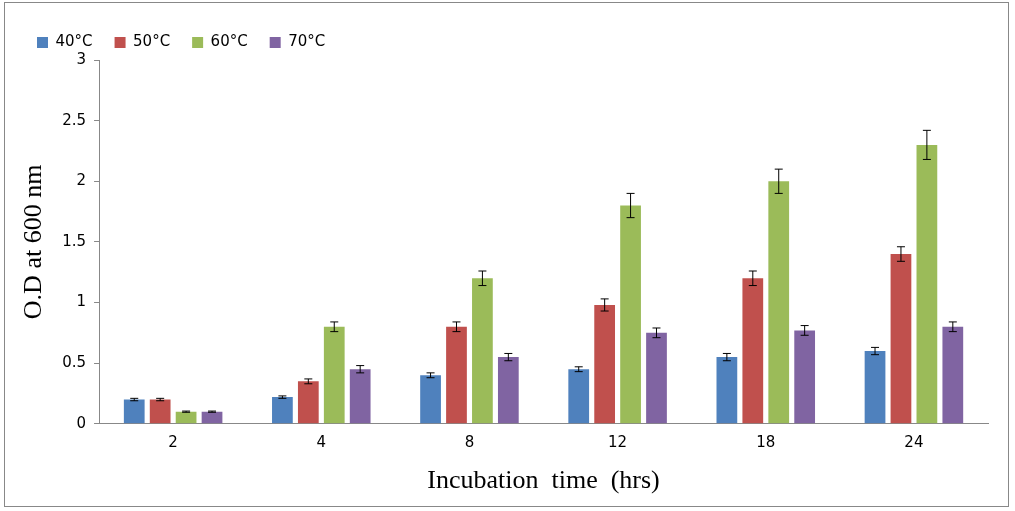  I want to click on x-tick-label: 4, so click(321, 441).